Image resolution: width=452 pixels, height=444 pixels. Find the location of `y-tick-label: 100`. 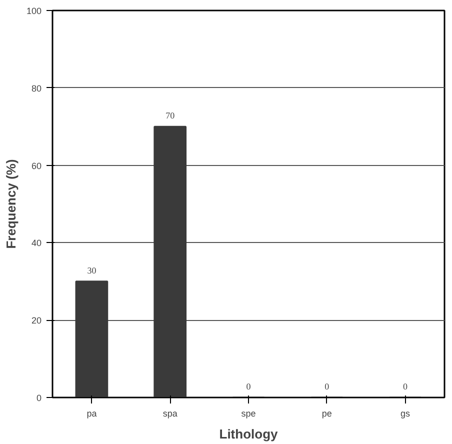

y-tick-label: 100 is located at coordinates (34, 11).